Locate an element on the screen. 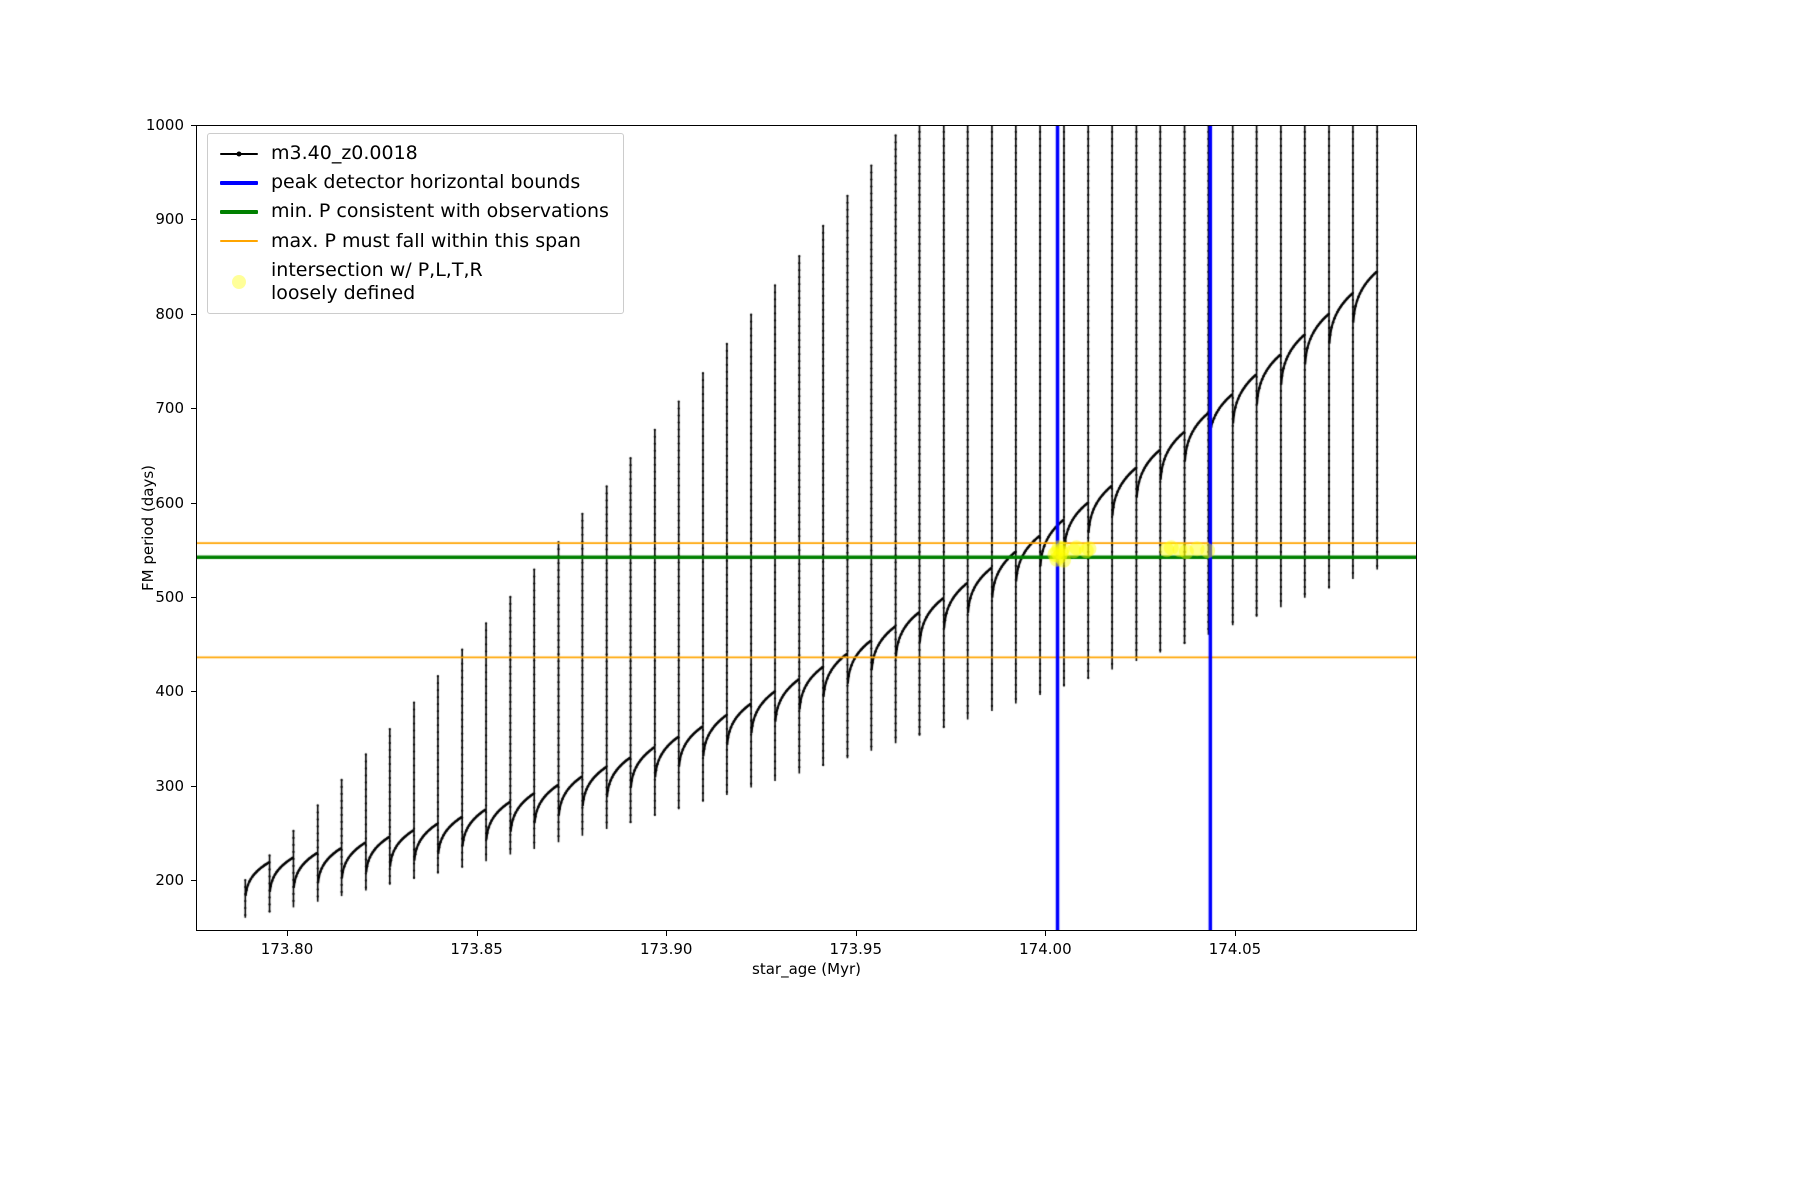  x-tick-label: 173.85 is located at coordinates (476, 949).